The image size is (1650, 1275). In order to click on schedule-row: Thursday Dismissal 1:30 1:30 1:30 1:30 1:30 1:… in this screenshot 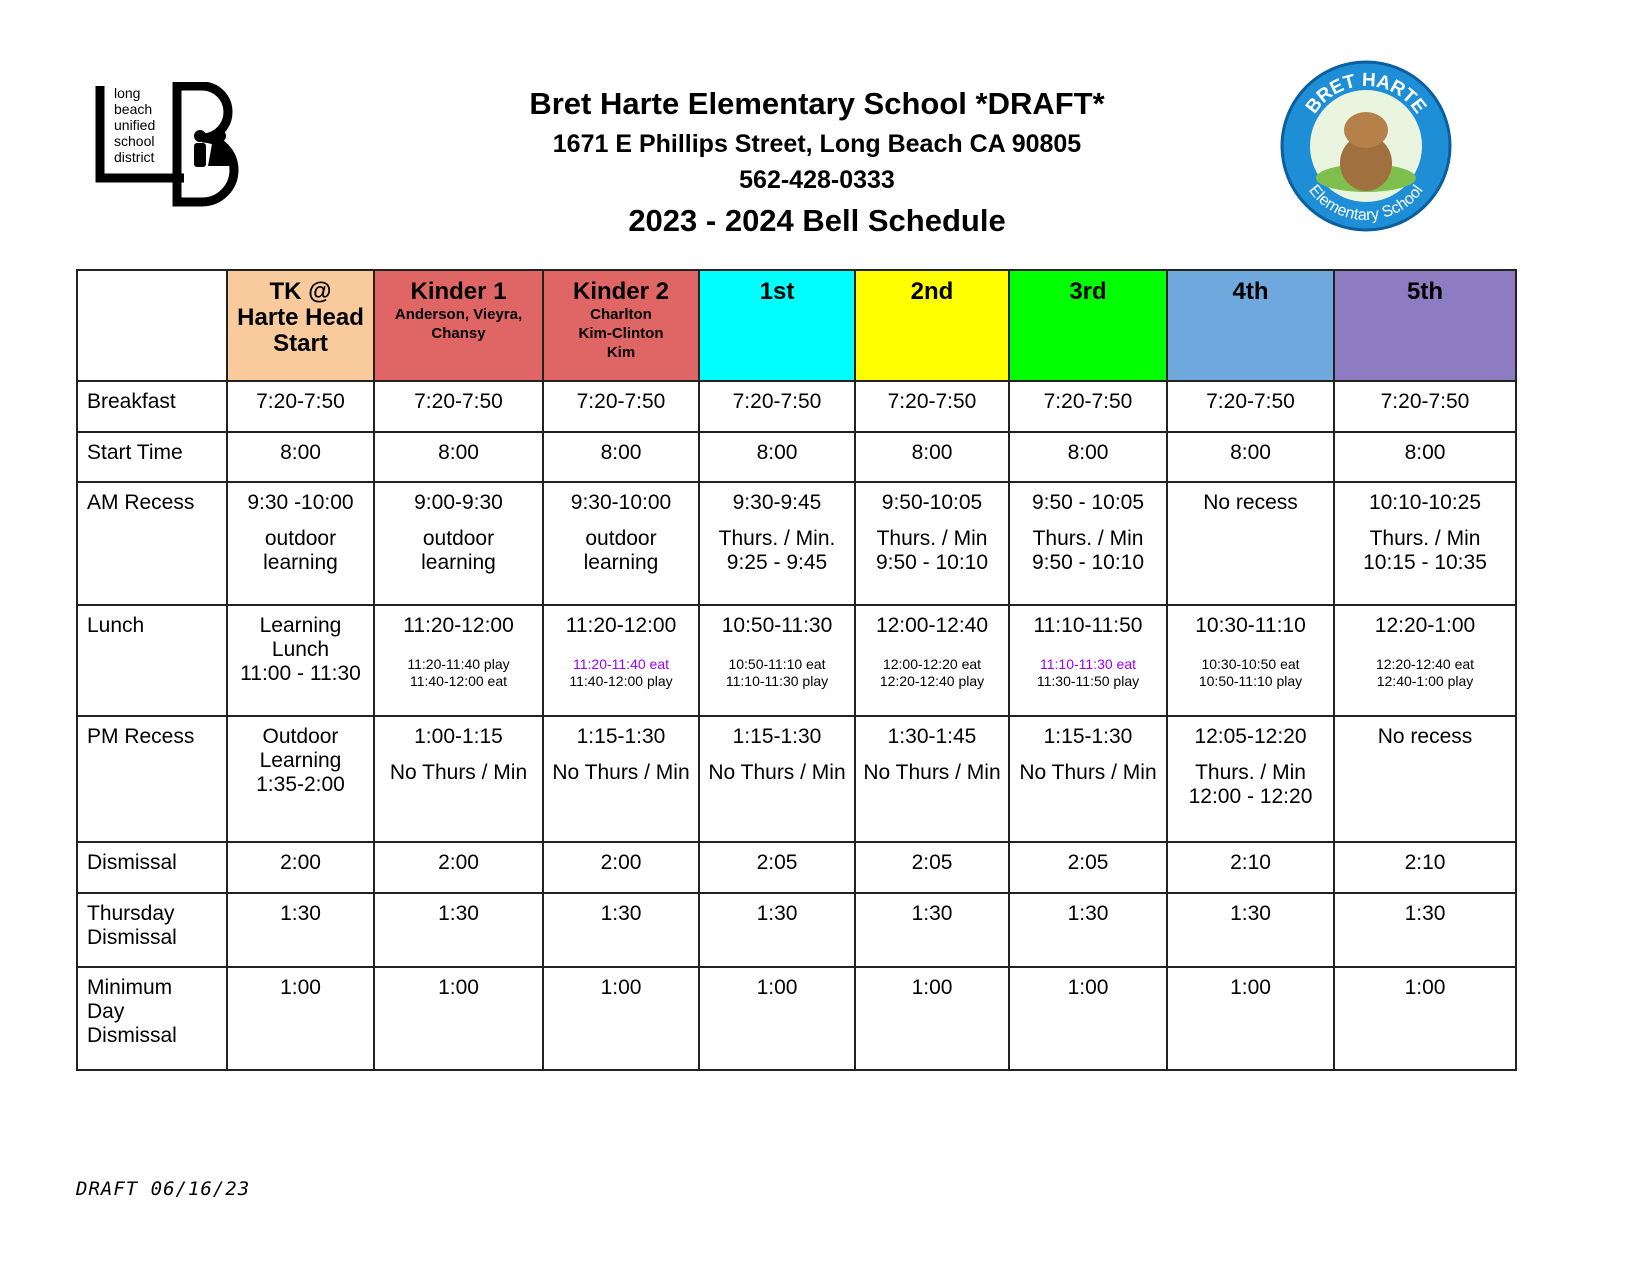, I will do `click(796, 930)`.